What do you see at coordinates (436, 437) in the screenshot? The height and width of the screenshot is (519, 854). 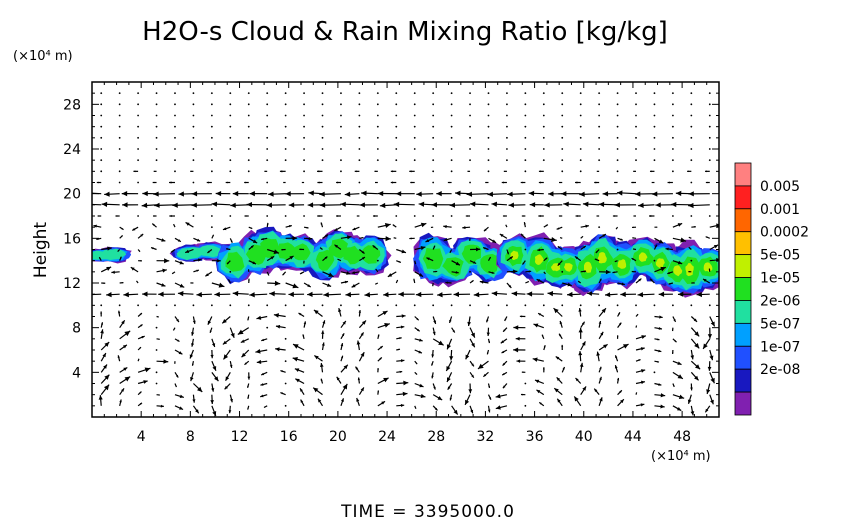 I see `x-tick-label: 28` at bounding box center [436, 437].